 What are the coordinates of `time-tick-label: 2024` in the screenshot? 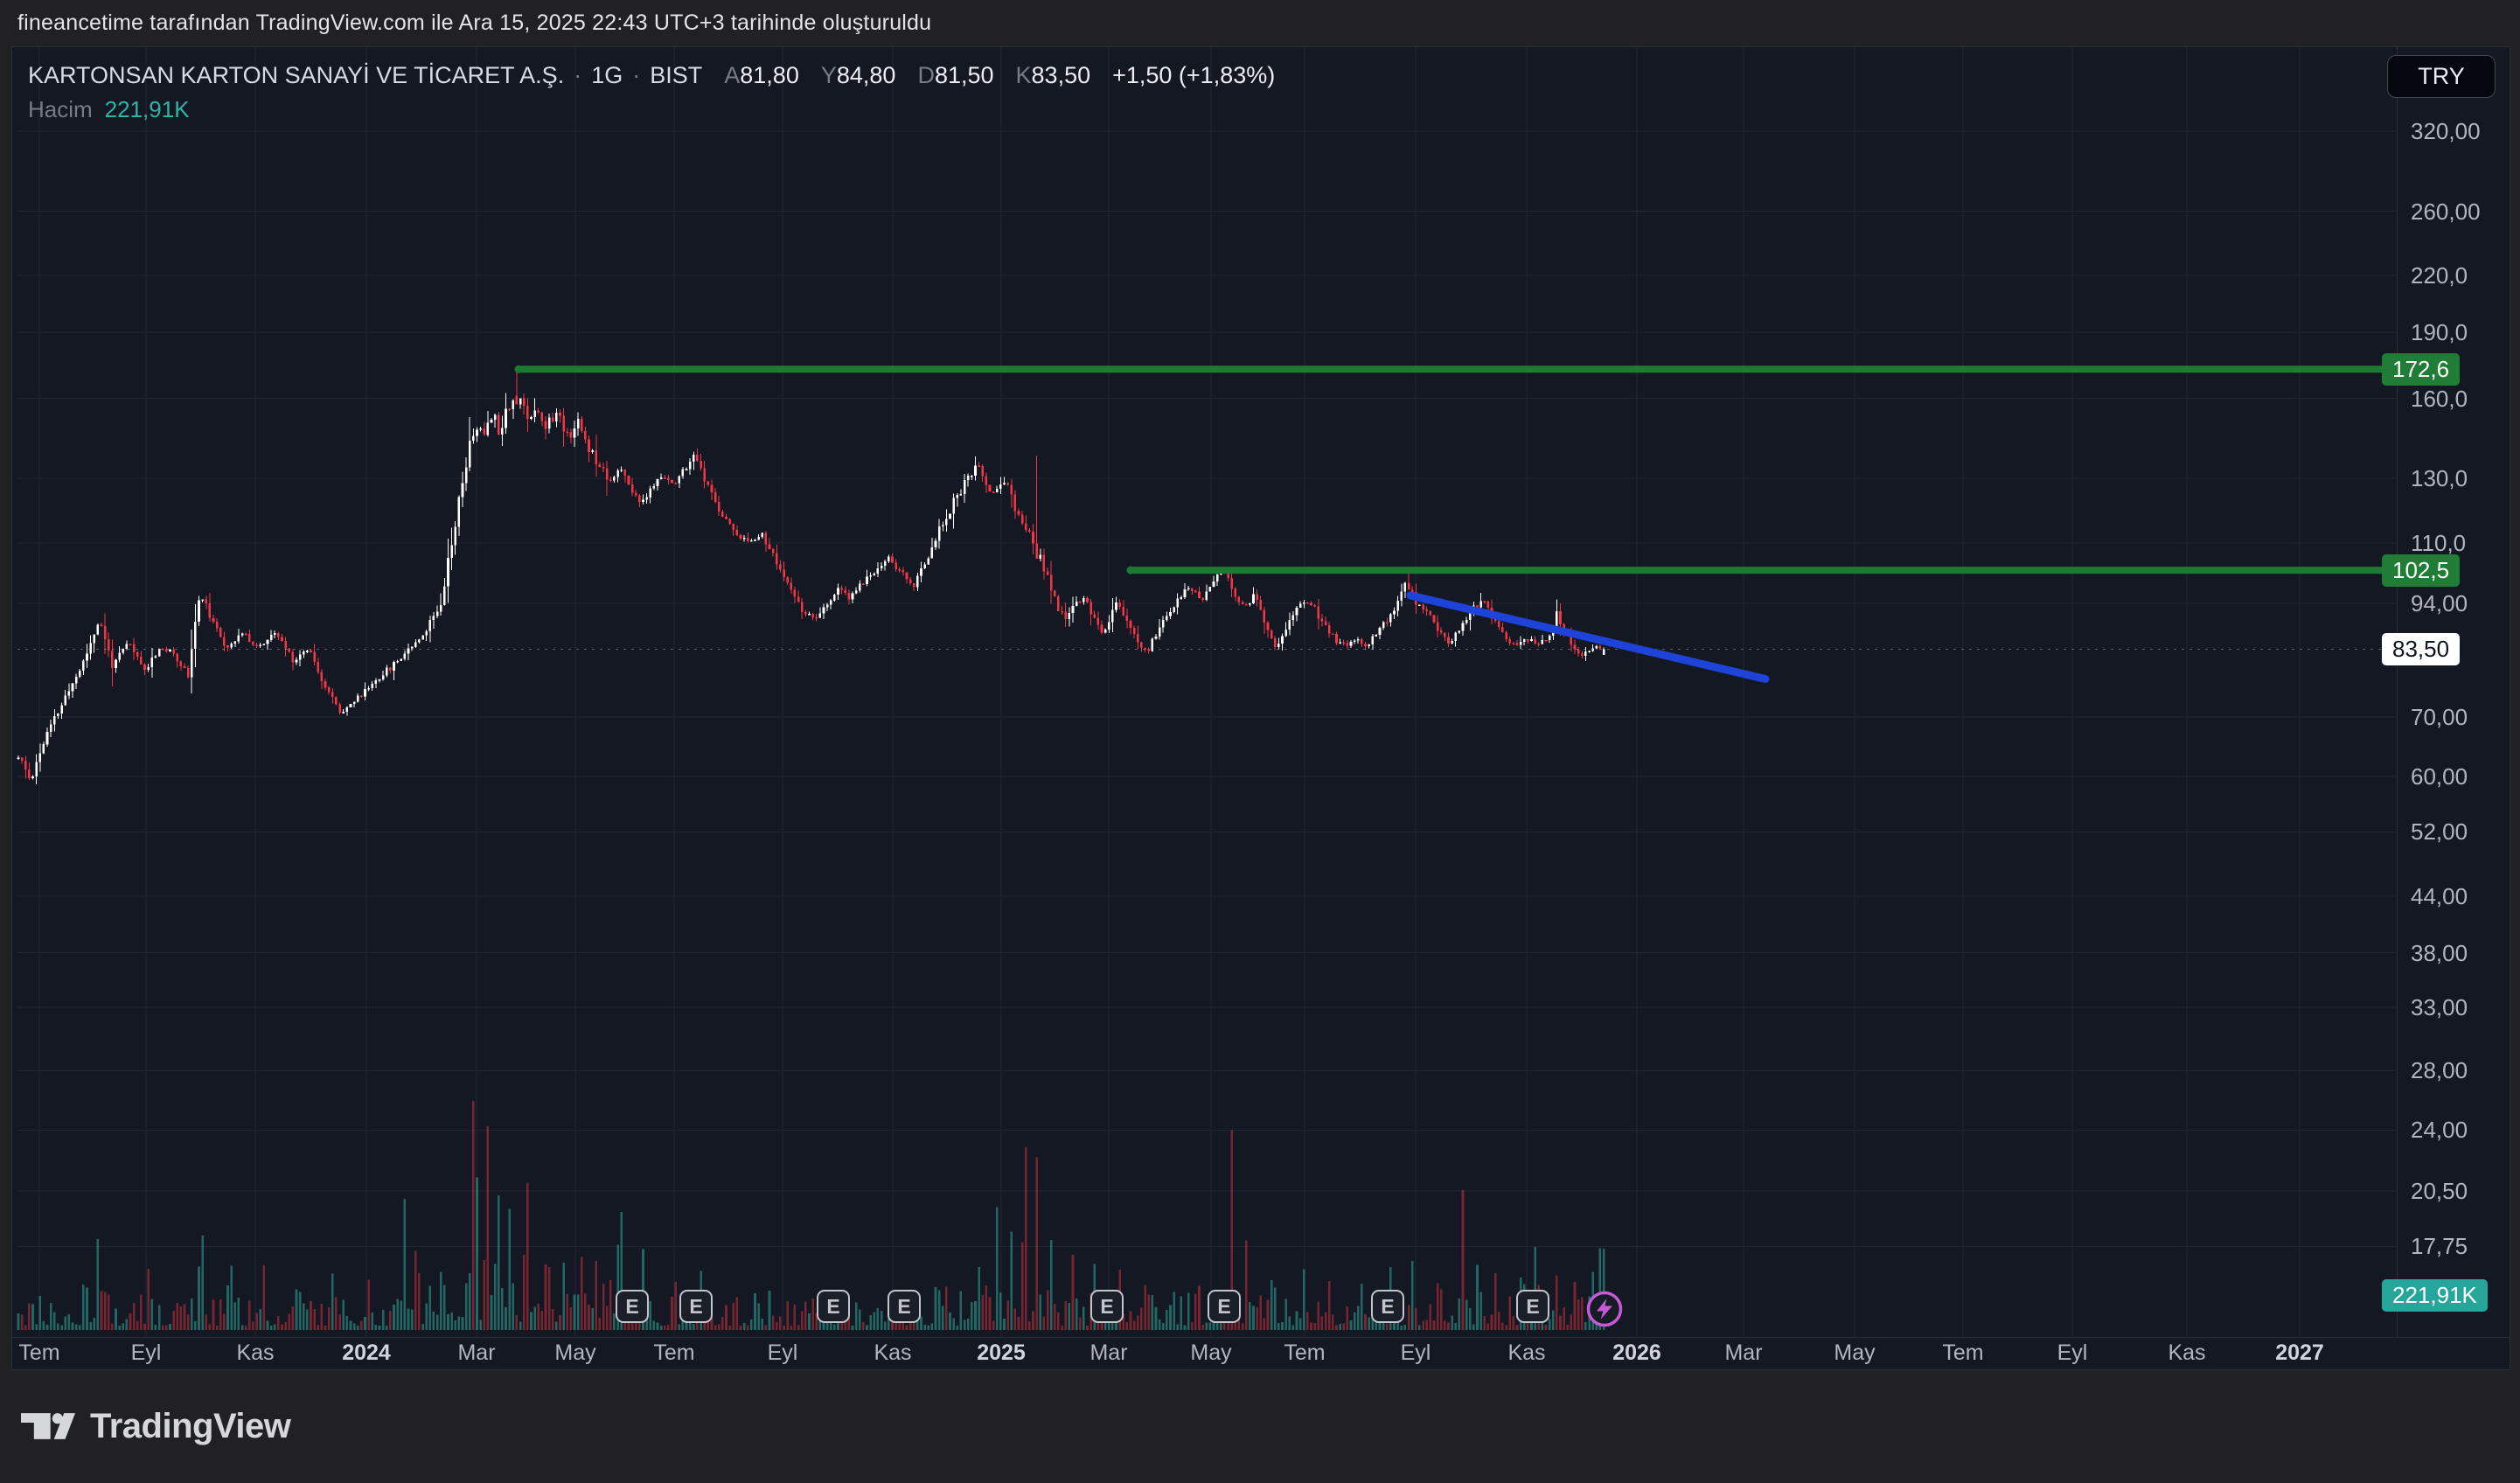 It's located at (366, 1352).